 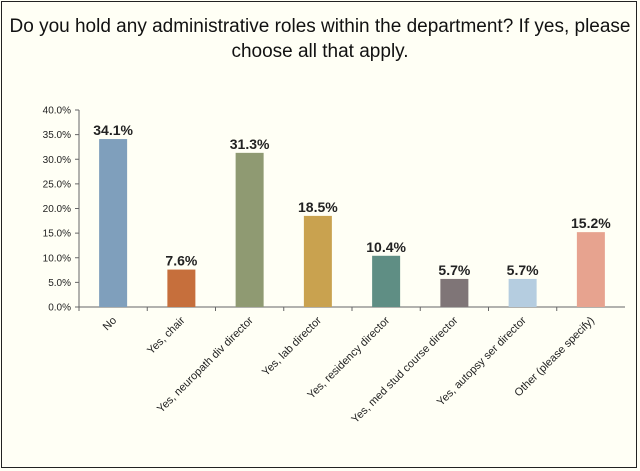 I want to click on y-tick-label: 35.0%, so click(x=57, y=135).